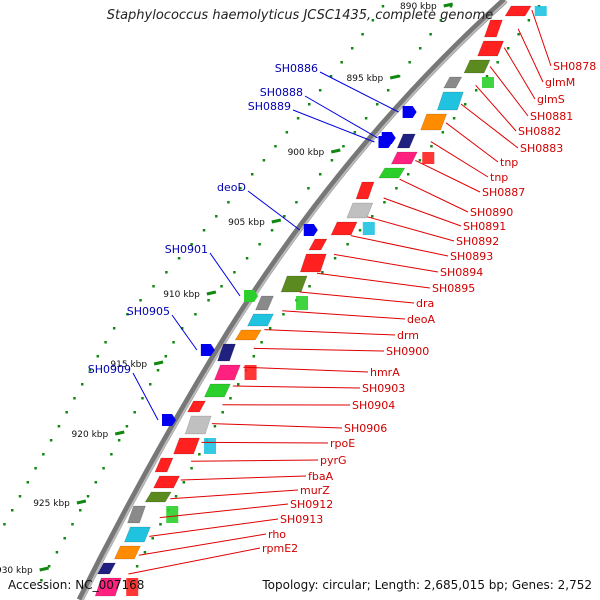  What do you see at coordinates (76, 585) in the screenshot?
I see `accession-text: Accession: NC_007168` at bounding box center [76, 585].